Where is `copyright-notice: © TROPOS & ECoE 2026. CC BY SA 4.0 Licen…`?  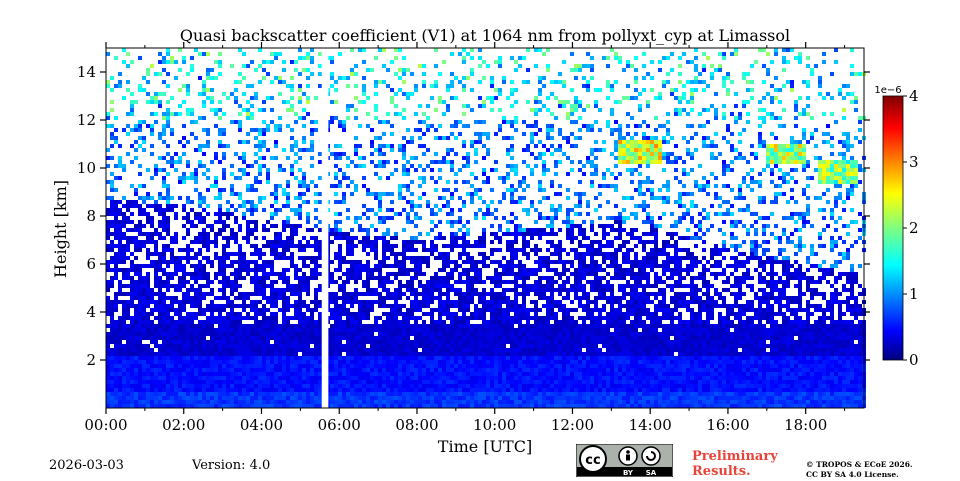 copyright-notice: © TROPOS & ECoE 2026. CC BY SA 4.0 Licen… is located at coordinates (859, 470).